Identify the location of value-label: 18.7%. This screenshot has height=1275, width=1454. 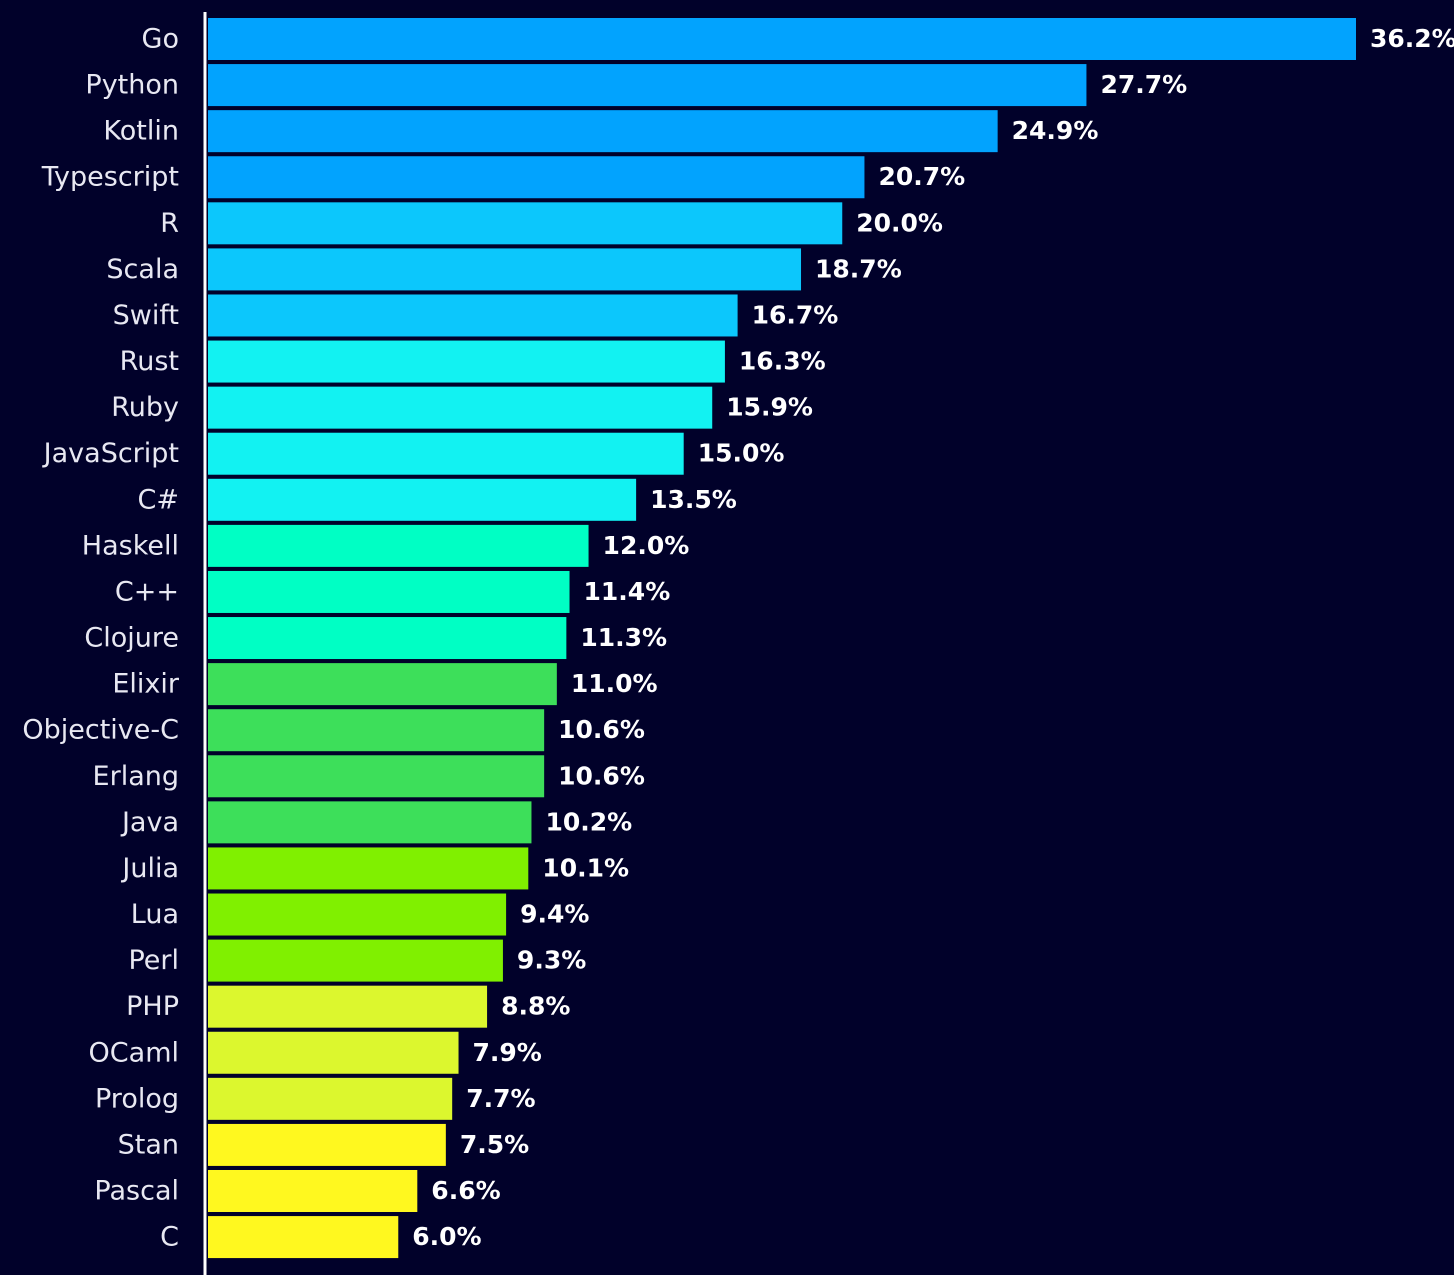
(858, 268).